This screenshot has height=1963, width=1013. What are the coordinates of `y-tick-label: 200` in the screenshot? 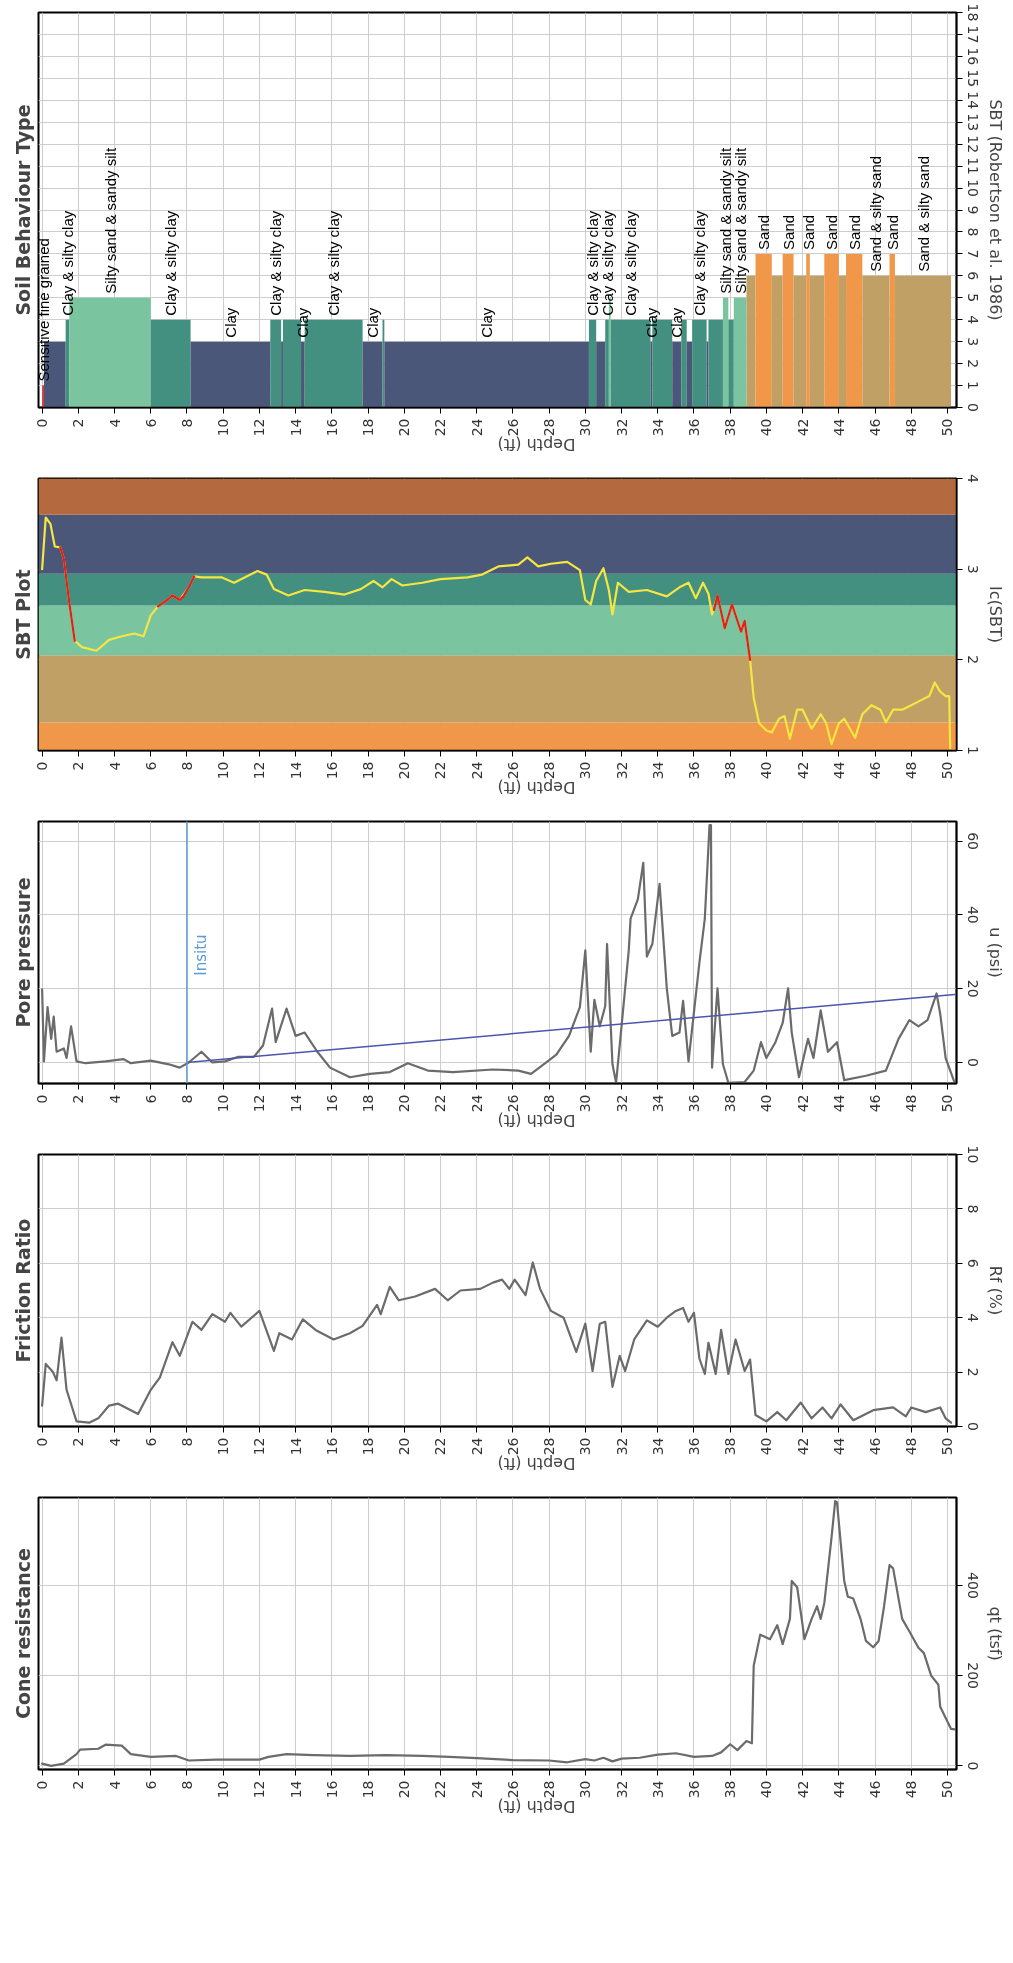 It's located at (972, 1676).